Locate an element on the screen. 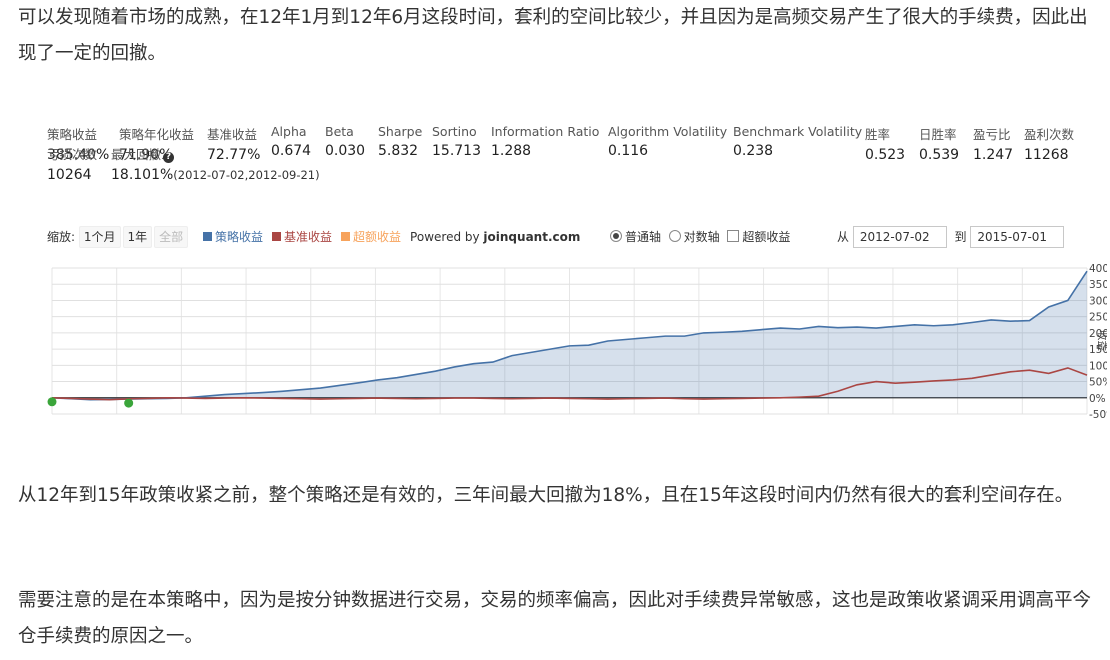 The width and height of the screenshot is (1110, 660). stat-label: 亏损次数 is located at coordinates (72, 154).